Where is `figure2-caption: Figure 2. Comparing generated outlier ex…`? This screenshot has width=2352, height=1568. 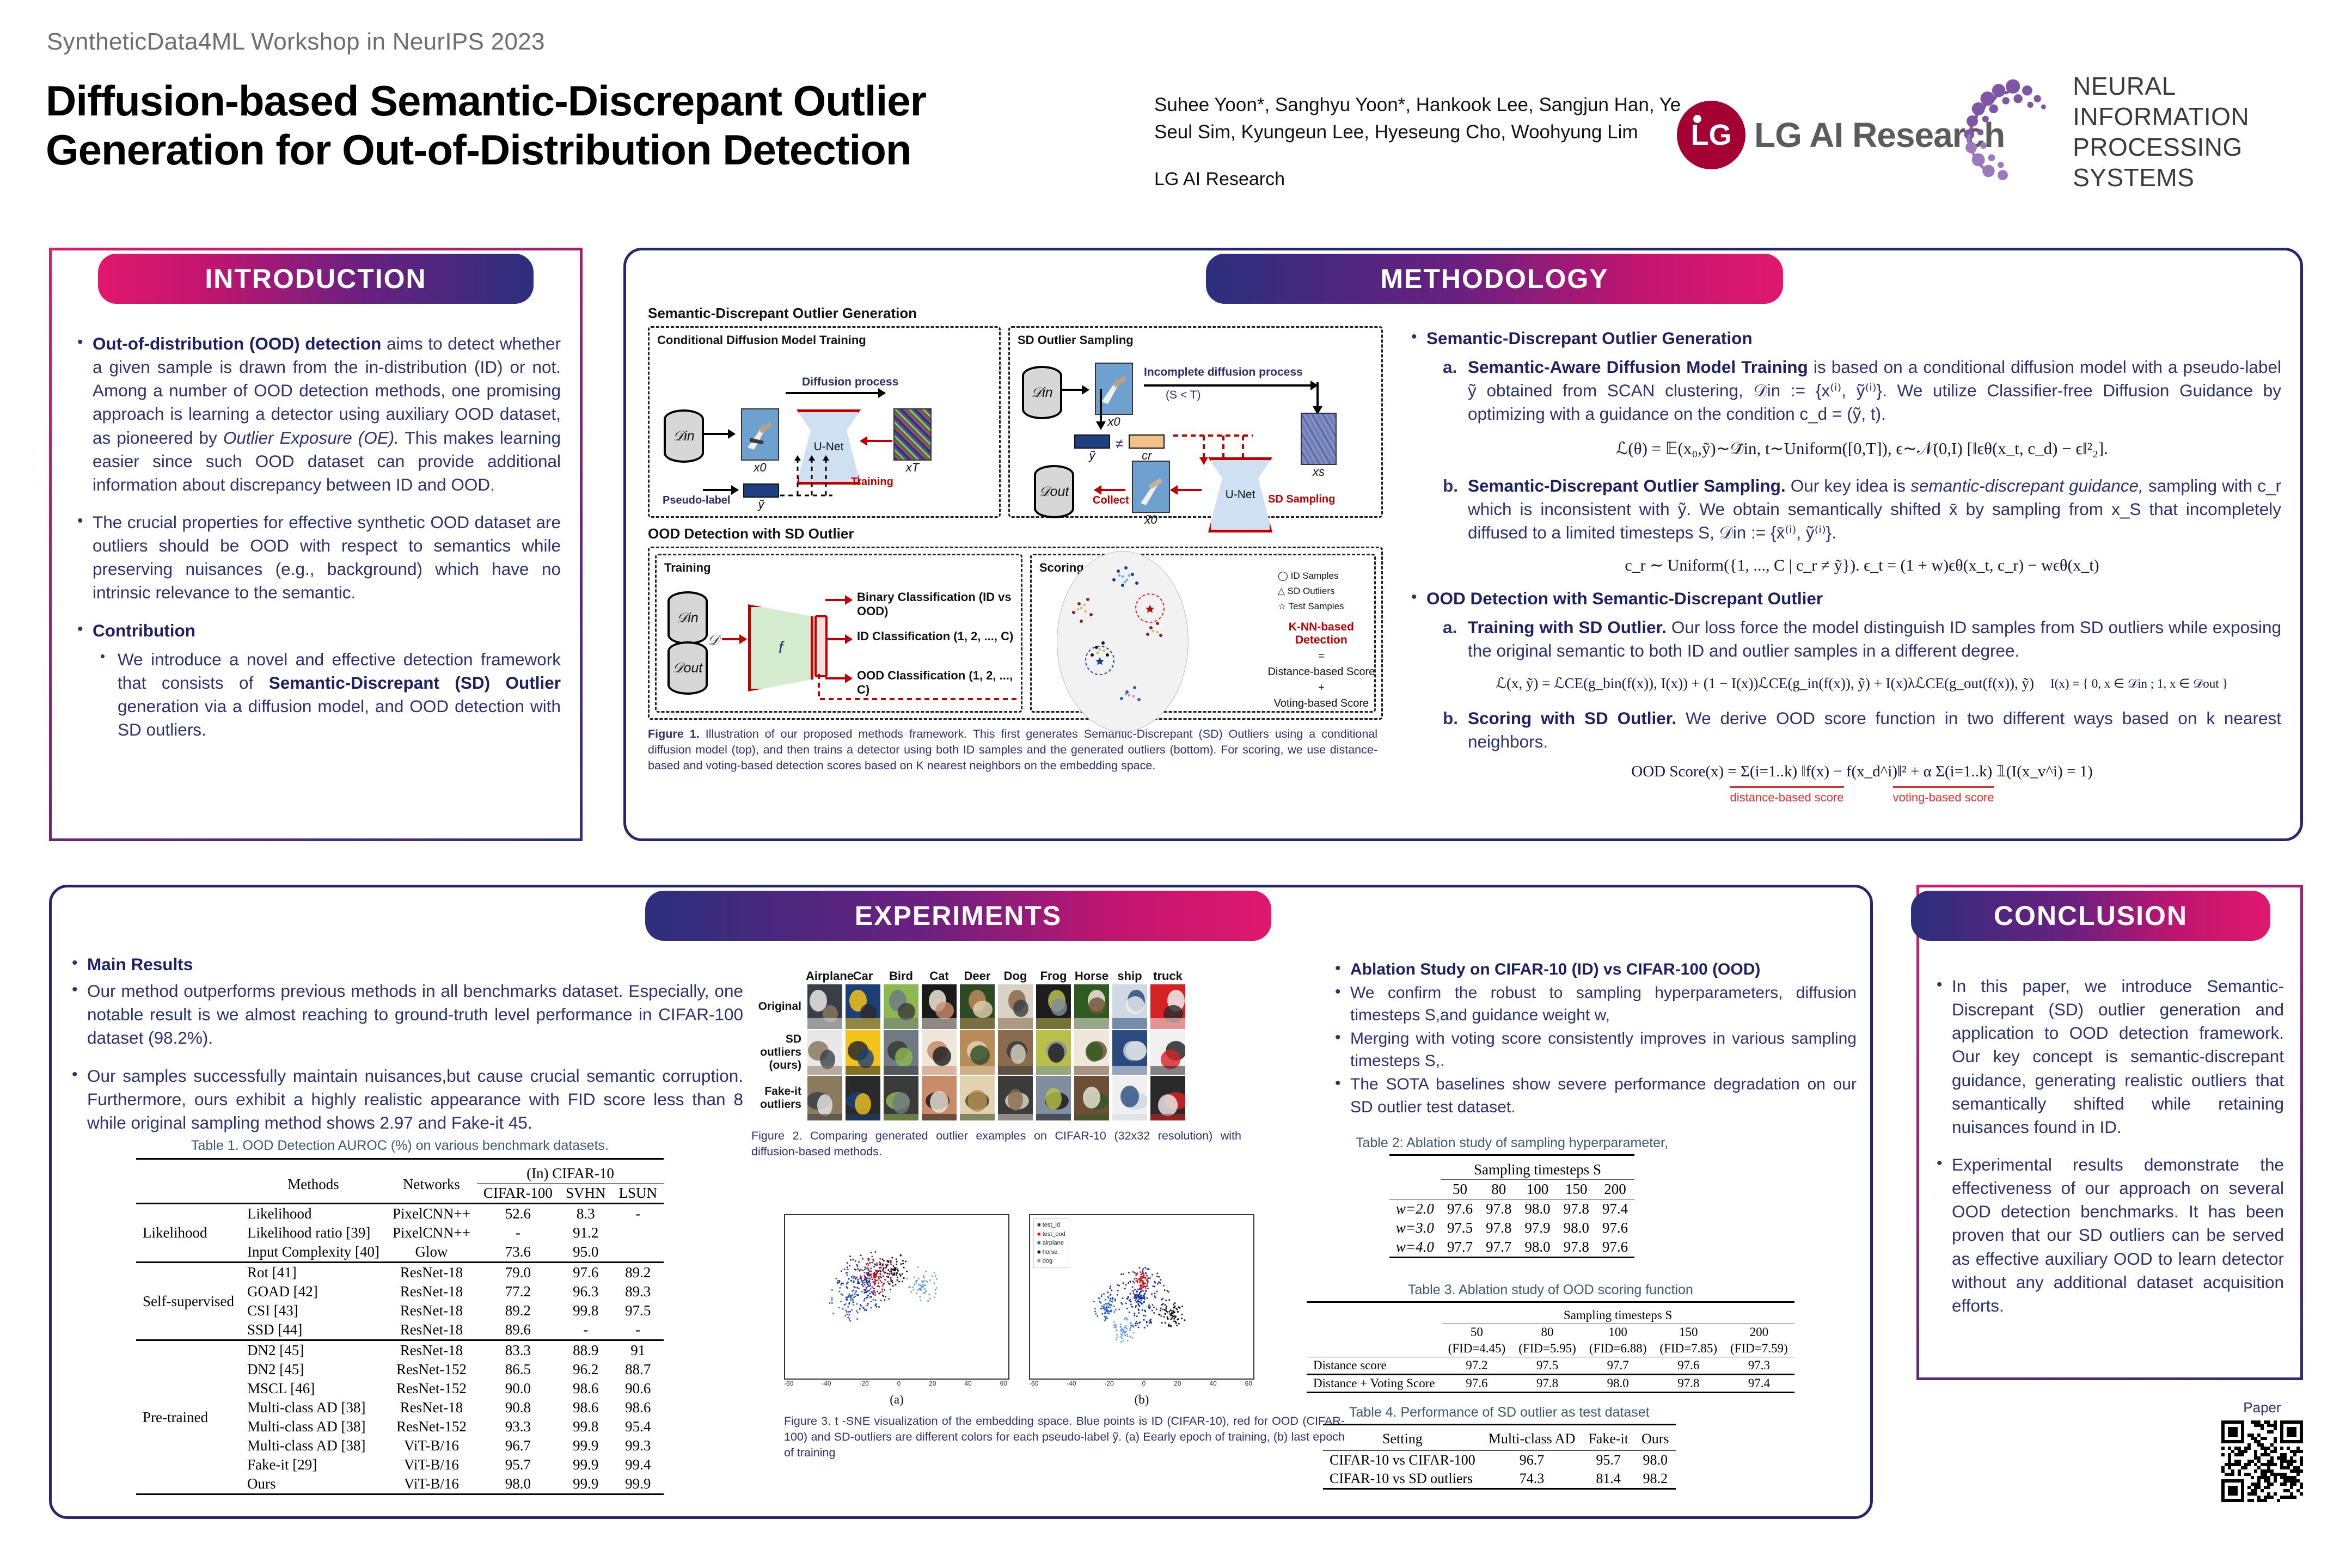
figure2-caption: Figure 2. Comparing generated outlier ex… is located at coordinates (996, 1143).